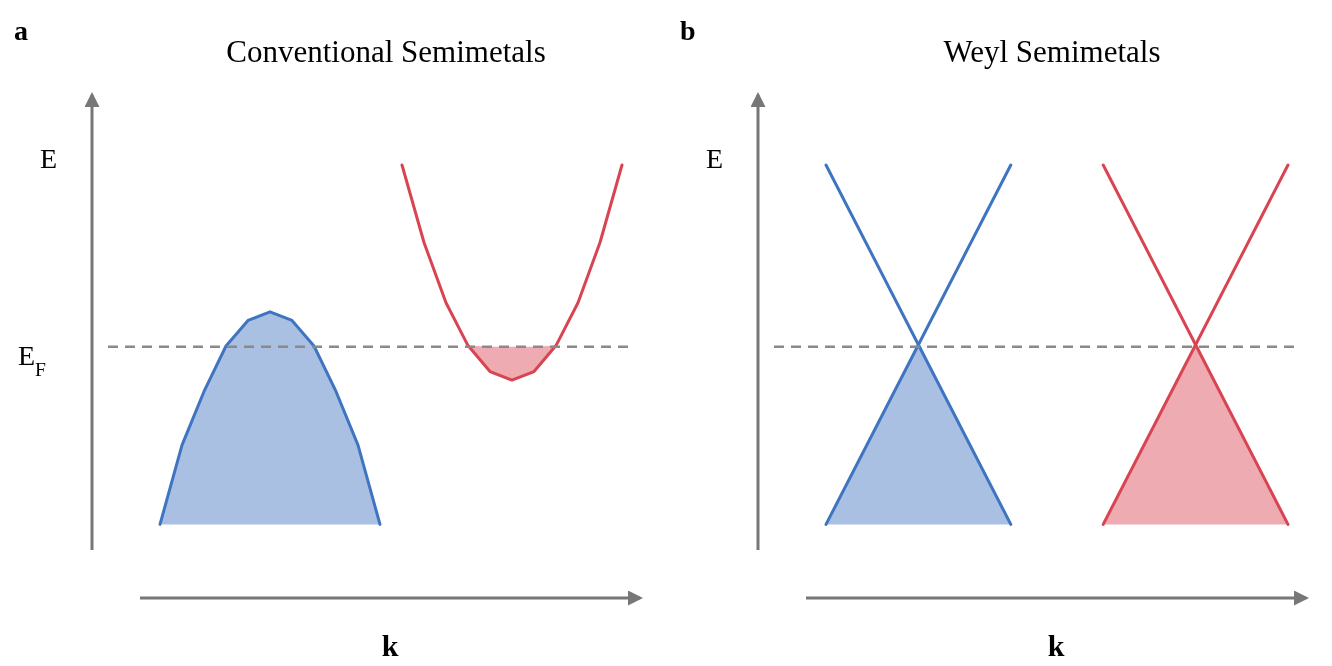 The image size is (1332, 666). What do you see at coordinates (386, 51) in the screenshot?
I see `chart-title: Conventional Semimetals` at bounding box center [386, 51].